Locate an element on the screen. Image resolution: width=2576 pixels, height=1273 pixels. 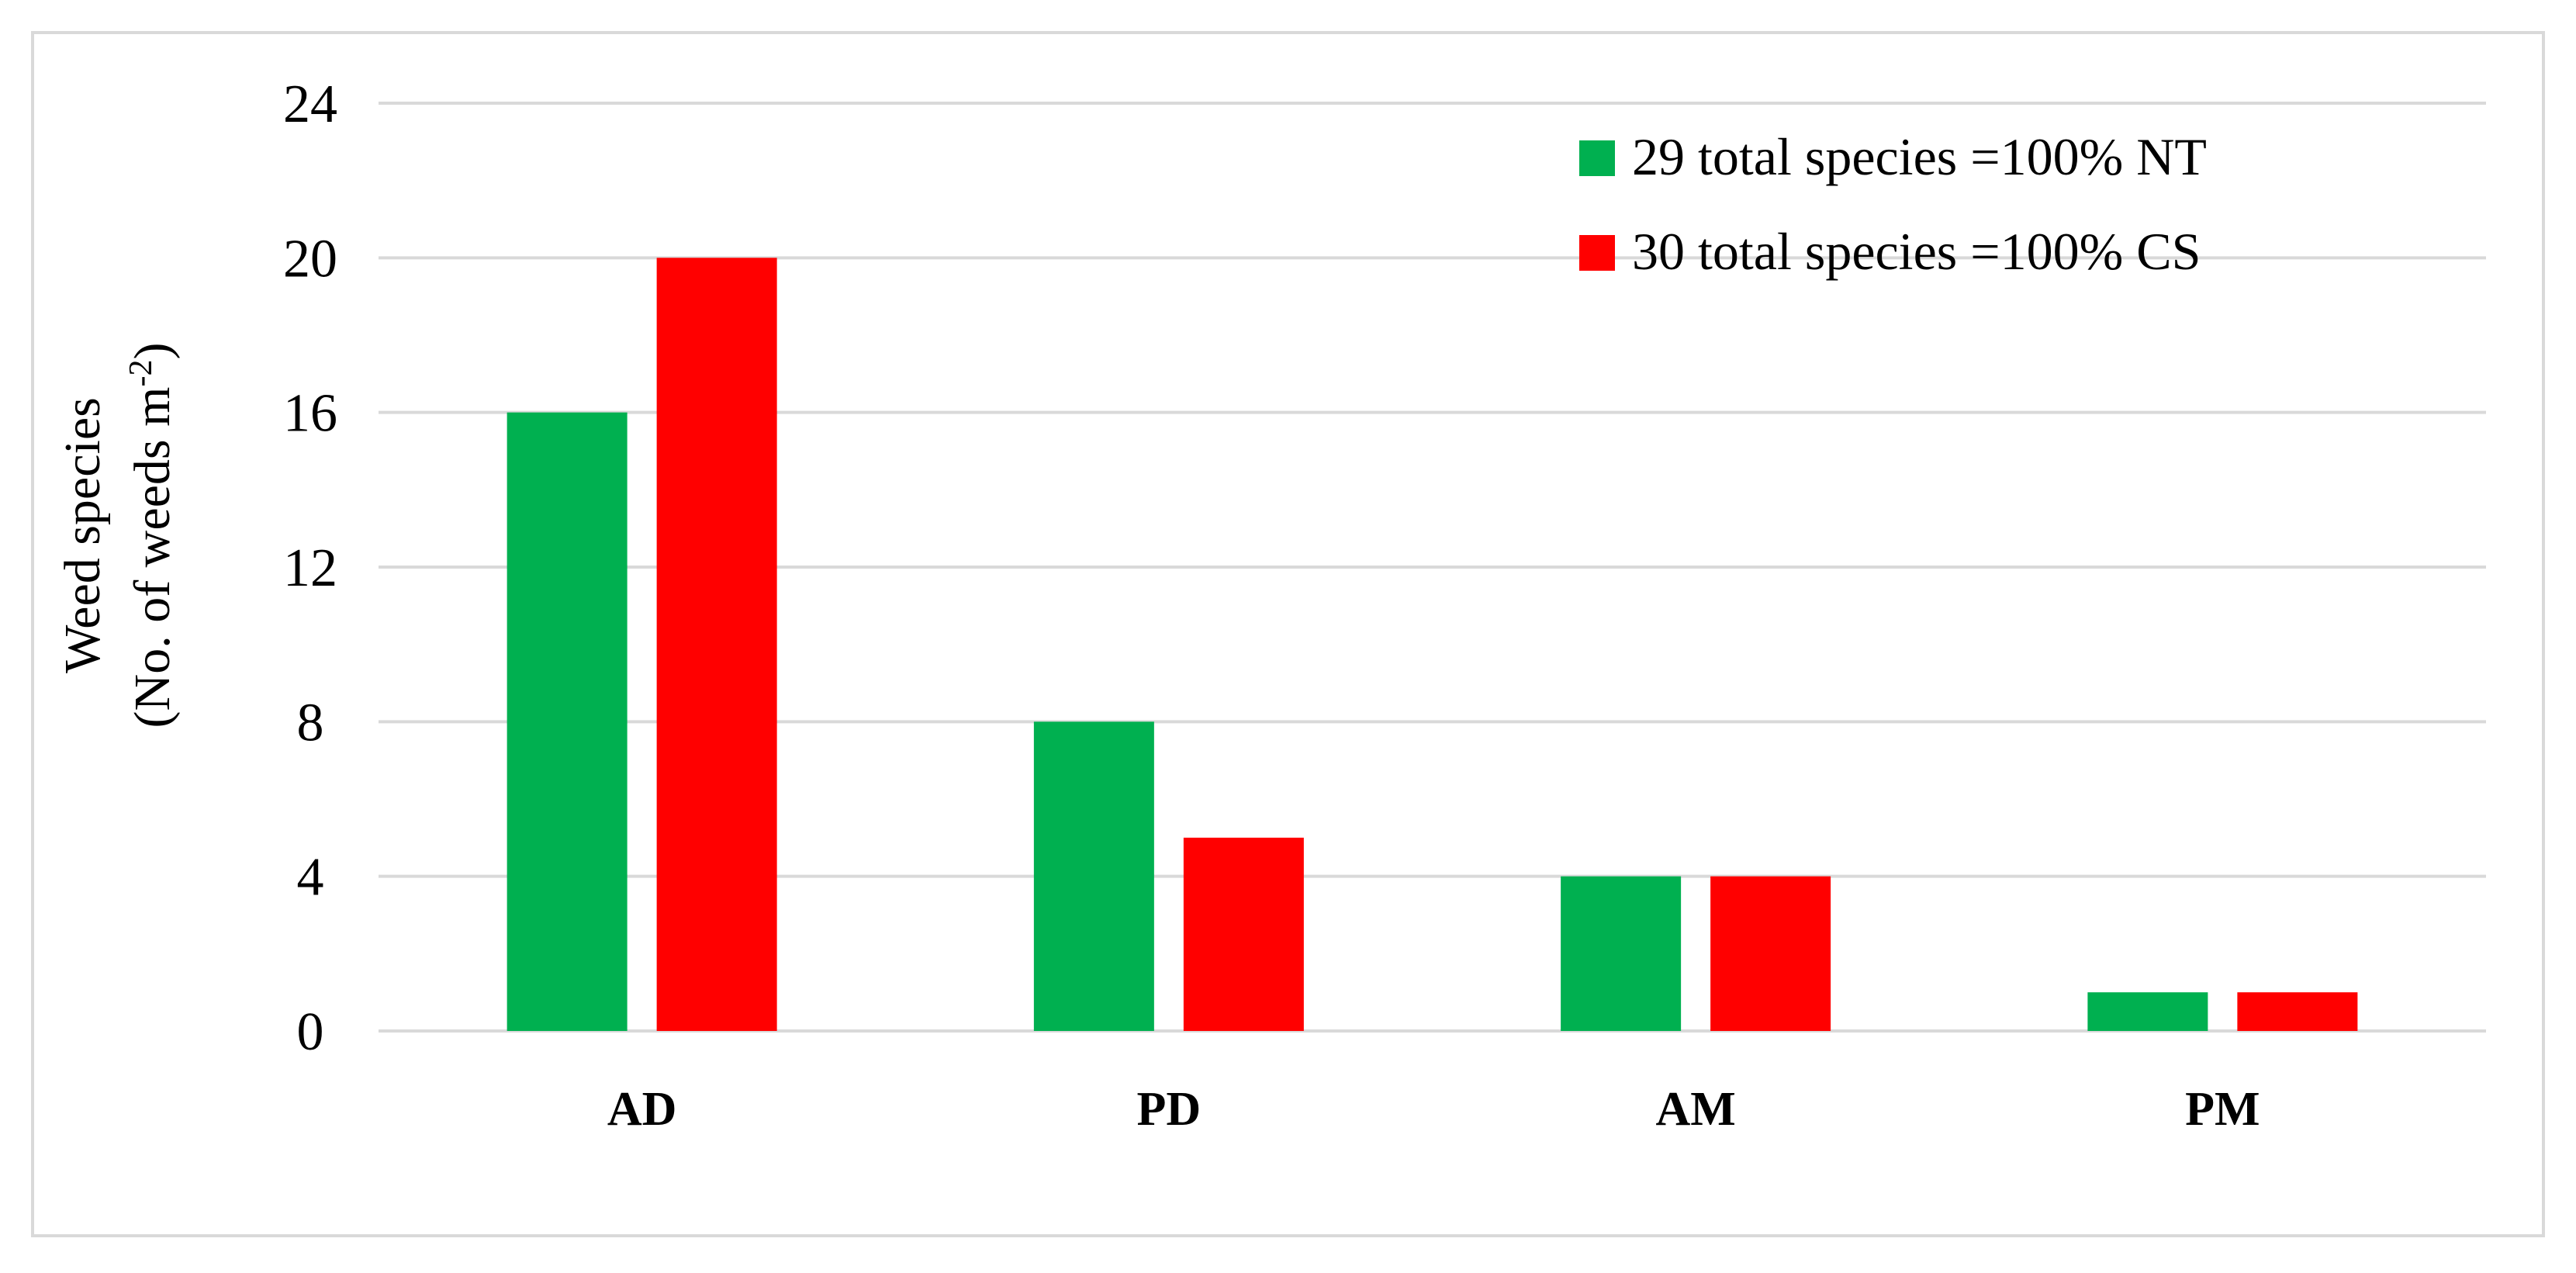
y-axis-title-line1: Weed species is located at coordinates (82, 535).